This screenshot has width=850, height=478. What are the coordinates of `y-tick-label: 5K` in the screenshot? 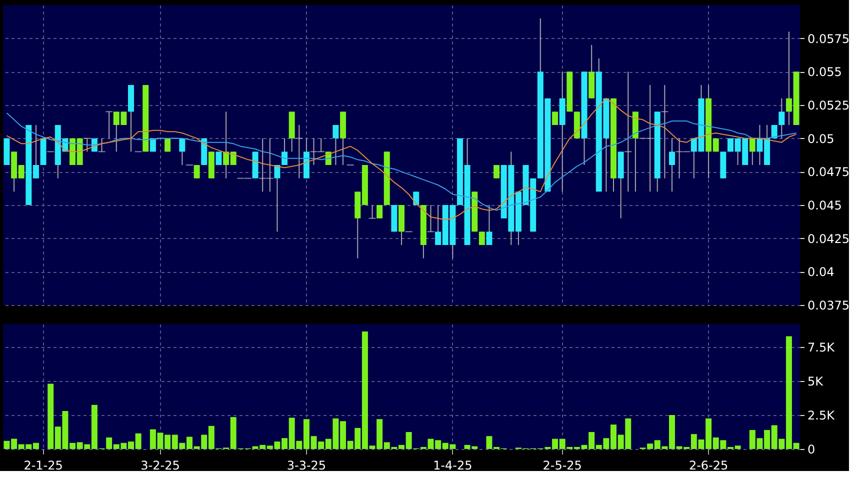 It's located at (816, 381).